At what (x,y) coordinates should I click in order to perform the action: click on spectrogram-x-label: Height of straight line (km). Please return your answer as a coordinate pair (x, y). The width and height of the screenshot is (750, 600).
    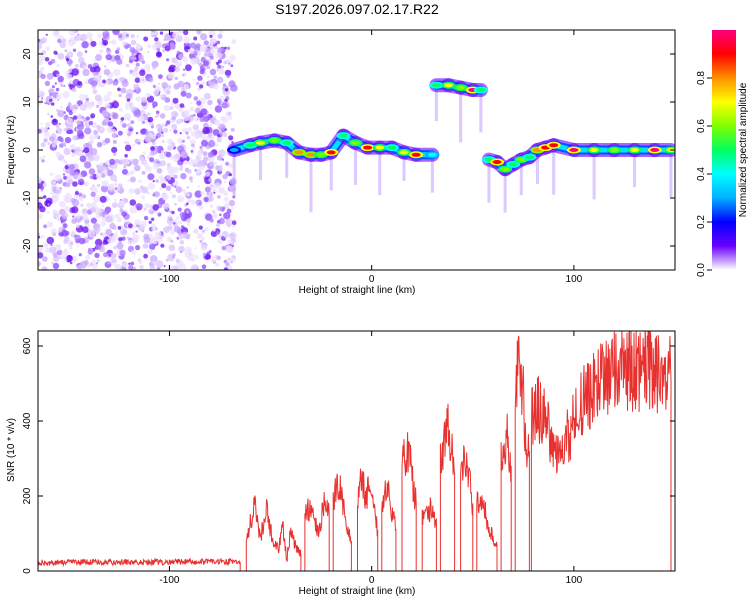
    Looking at the image, I should click on (357, 290).